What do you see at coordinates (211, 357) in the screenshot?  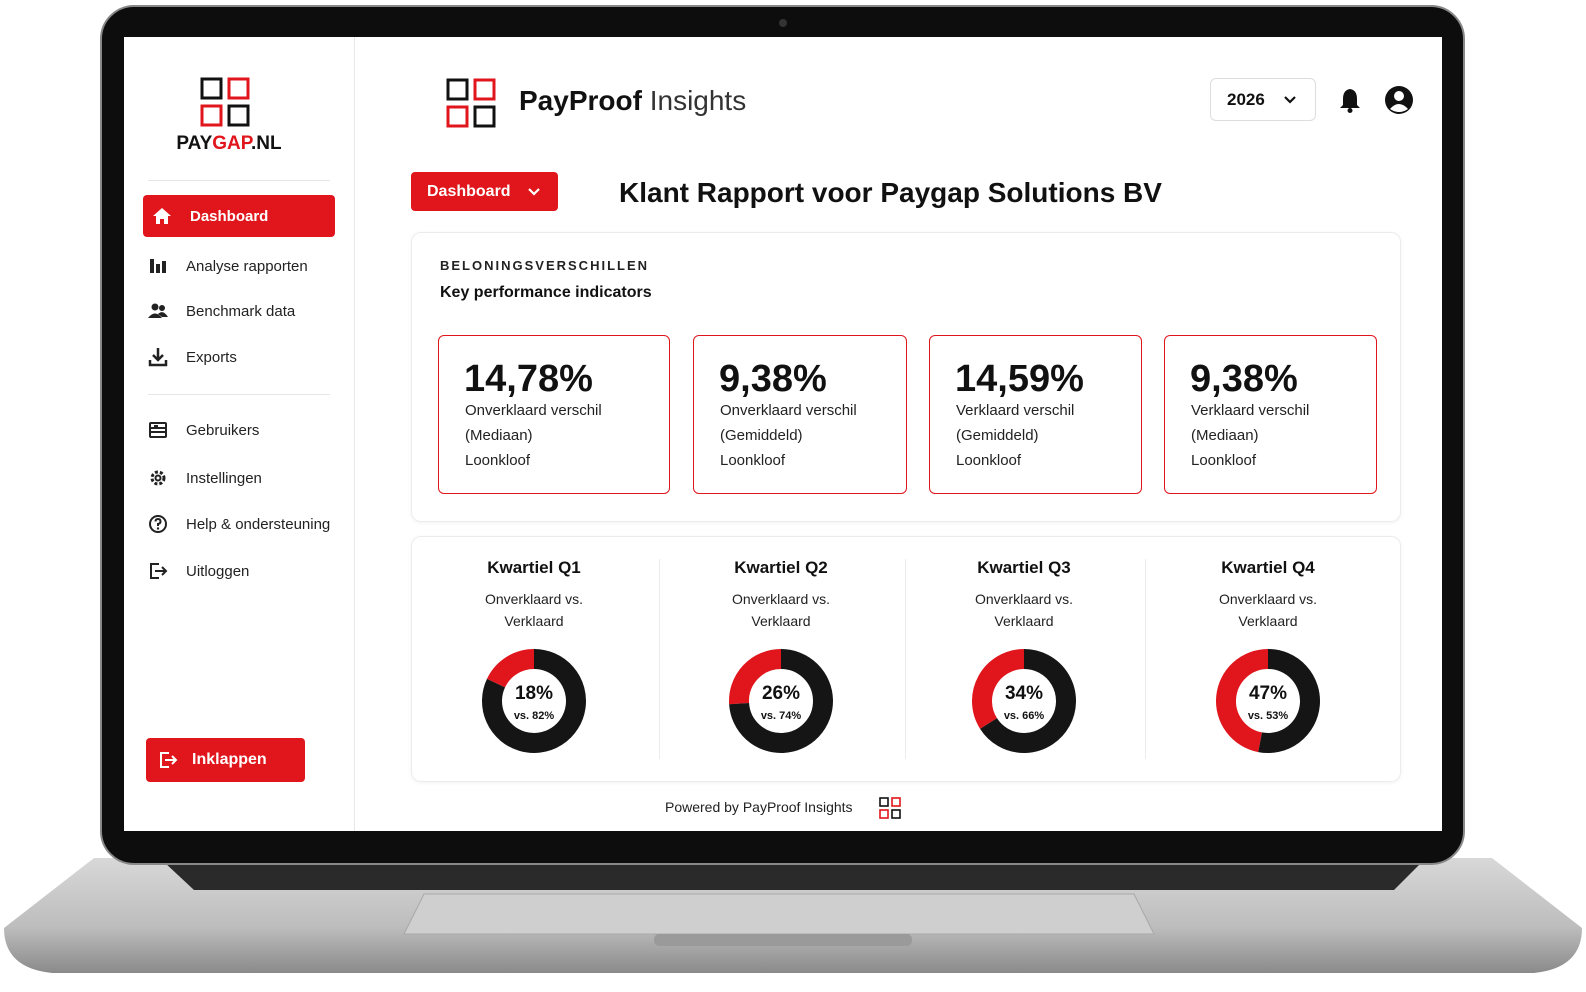 I see `nav-label: Exports` at bounding box center [211, 357].